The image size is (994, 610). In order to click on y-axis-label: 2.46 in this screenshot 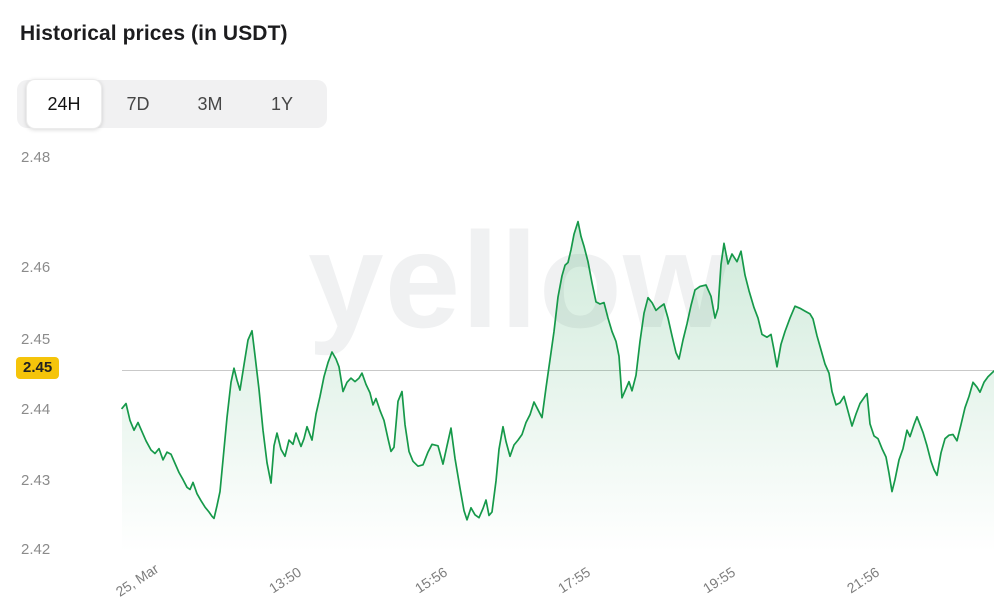, I will do `click(36, 267)`.